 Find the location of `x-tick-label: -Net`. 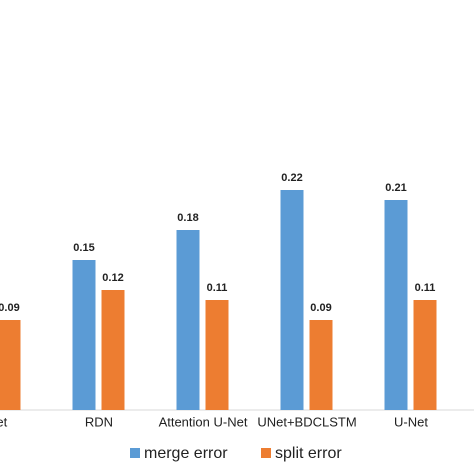

x-tick-label: -Net is located at coordinates (4, 421).